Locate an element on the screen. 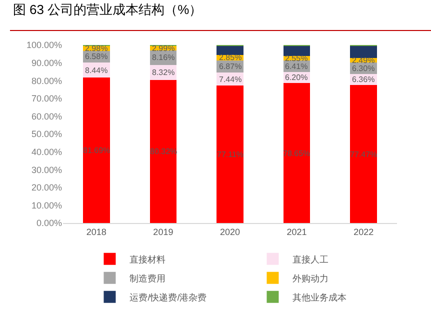 The height and width of the screenshot is (328, 431). data-label: 8.44% is located at coordinates (96, 70).